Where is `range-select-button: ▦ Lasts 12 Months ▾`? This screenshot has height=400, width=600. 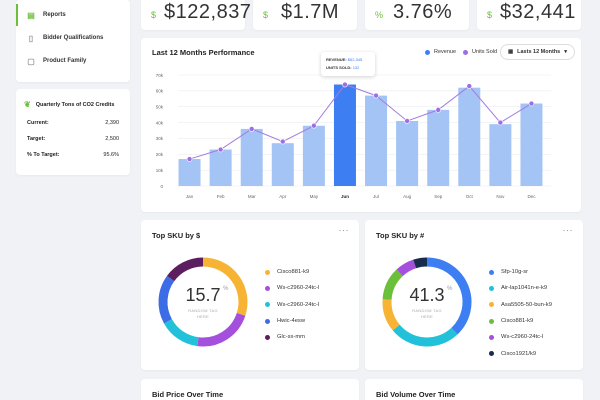 range-select-button: ▦ Lasts 12 Months ▾ is located at coordinates (537, 52).